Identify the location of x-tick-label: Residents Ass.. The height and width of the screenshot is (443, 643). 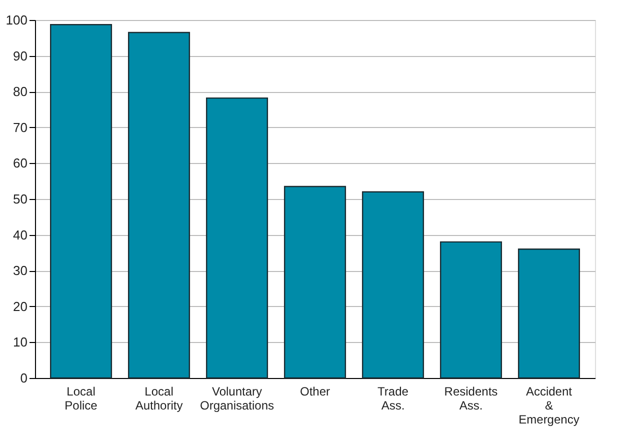
(471, 398).